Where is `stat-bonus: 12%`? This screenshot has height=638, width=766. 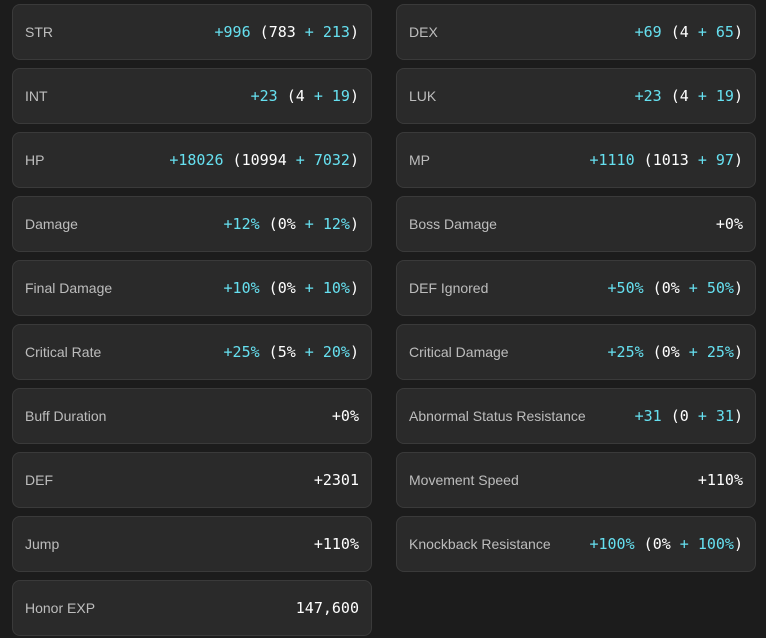 stat-bonus: 12% is located at coordinates (336, 224).